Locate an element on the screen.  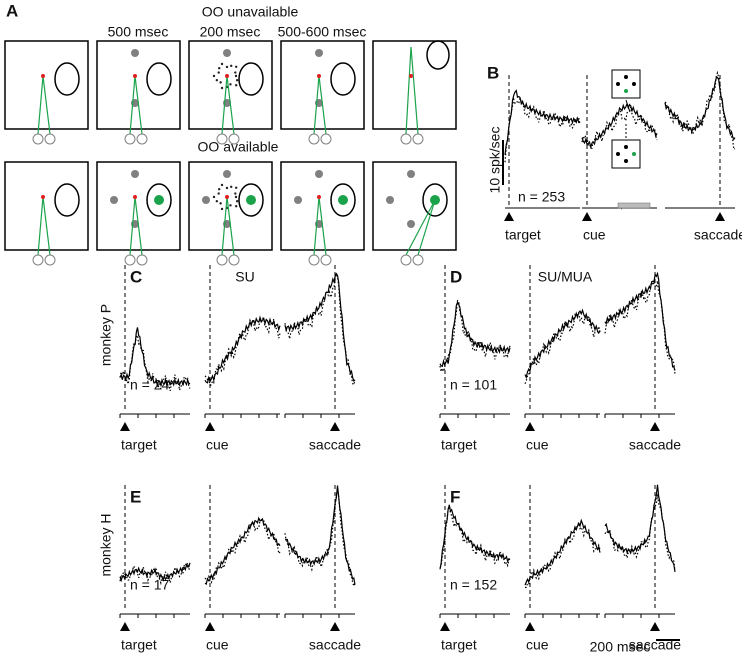
subject-label: monkey H is located at coordinates (106, 544).